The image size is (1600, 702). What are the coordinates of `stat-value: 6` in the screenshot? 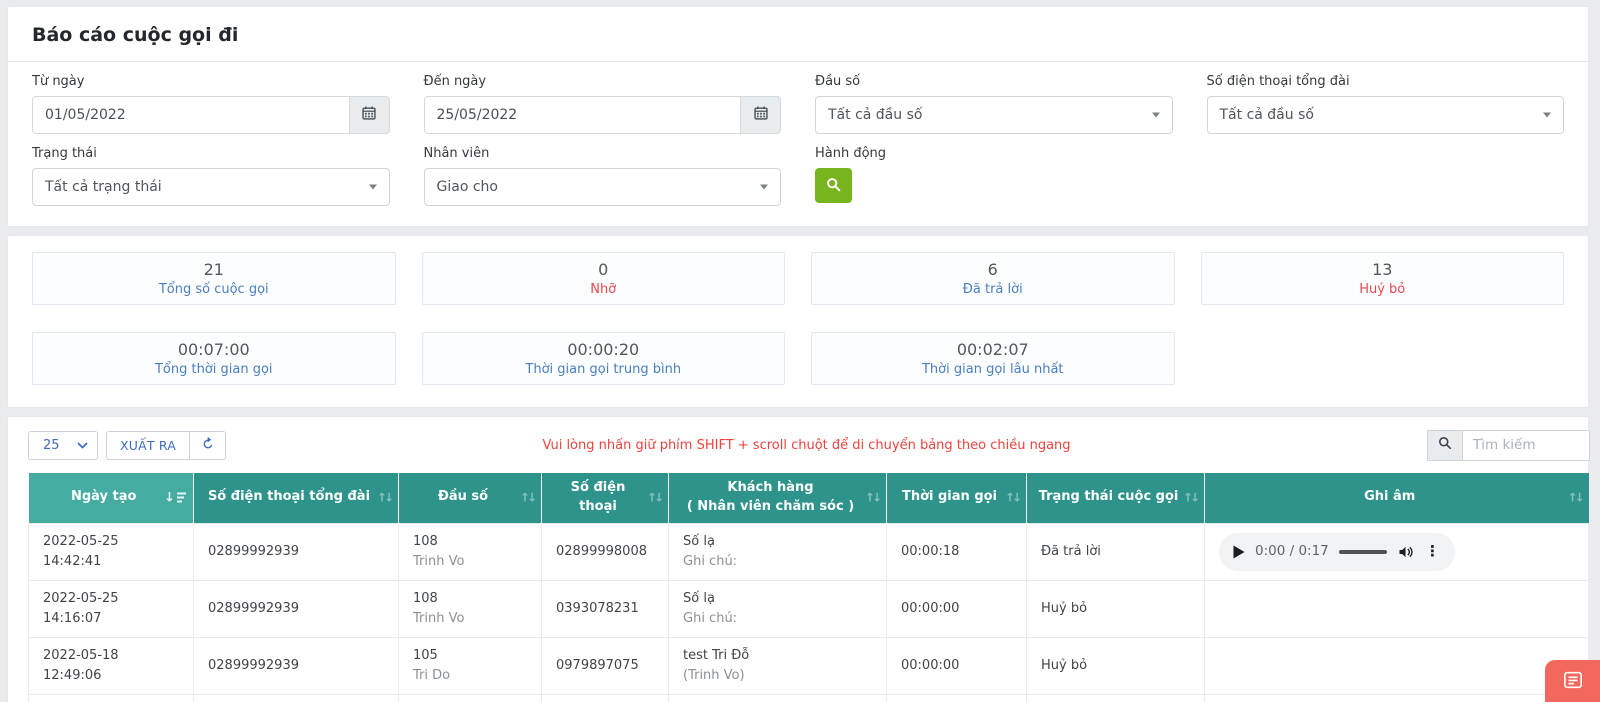 It's located at (992, 269).